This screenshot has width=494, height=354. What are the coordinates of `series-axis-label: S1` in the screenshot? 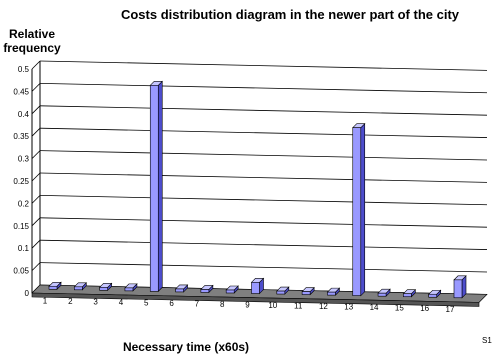 It's located at (487, 340).